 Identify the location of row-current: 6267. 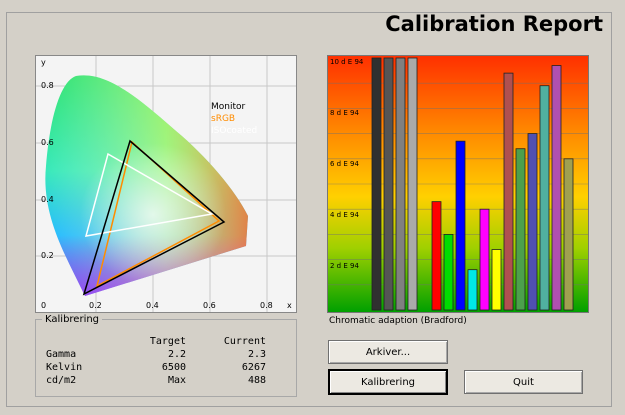
(253, 367).